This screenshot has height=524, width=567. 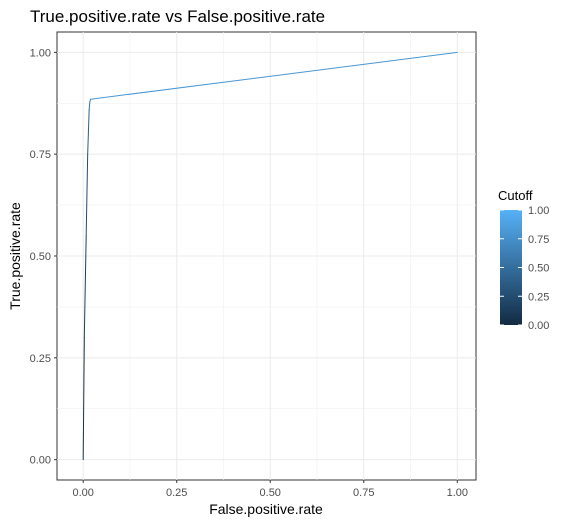 What do you see at coordinates (40, 155) in the screenshot?
I see `y-tick-label: 0.75` at bounding box center [40, 155].